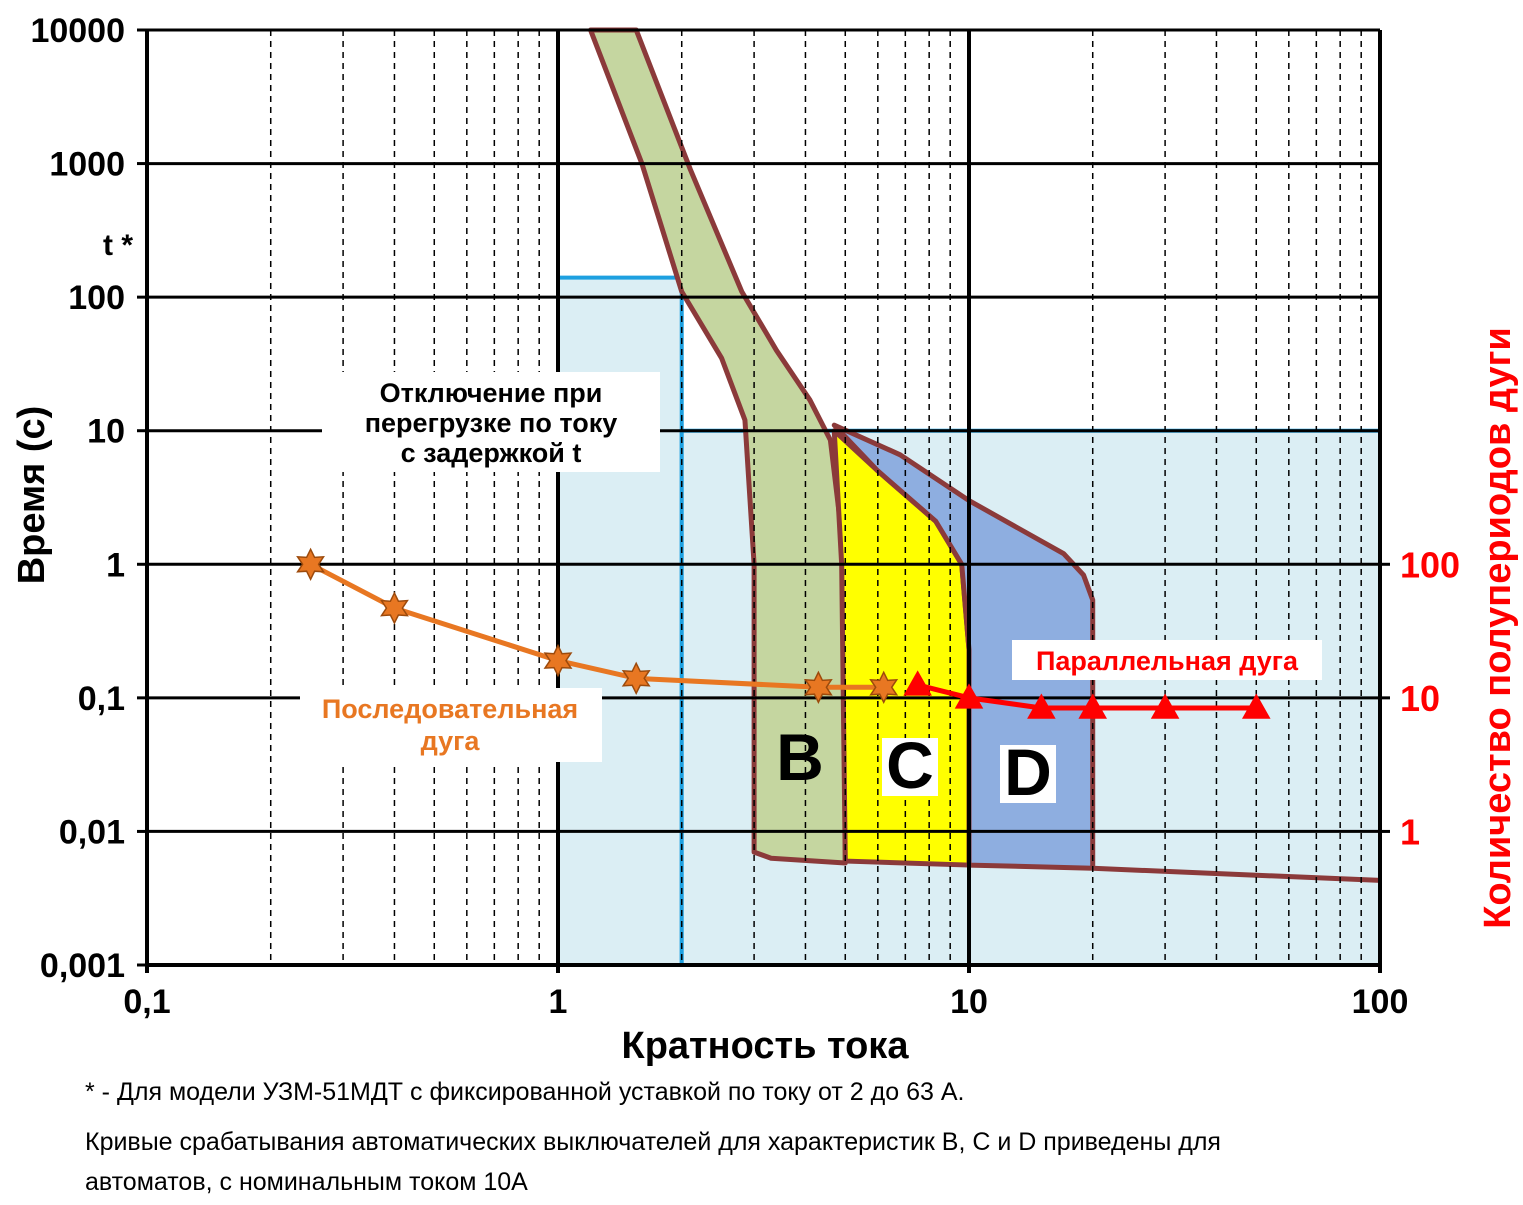  I want to click on y2-tick-label: 1, so click(1410, 831).